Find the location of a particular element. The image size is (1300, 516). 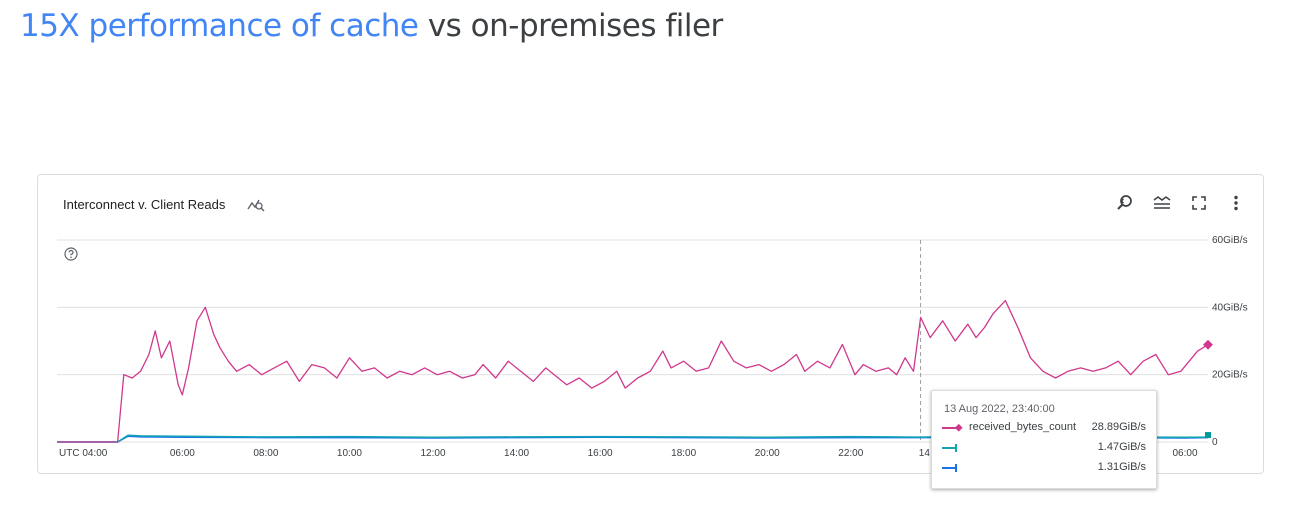

magenta-series-swatch-icon is located at coordinates (952, 427).